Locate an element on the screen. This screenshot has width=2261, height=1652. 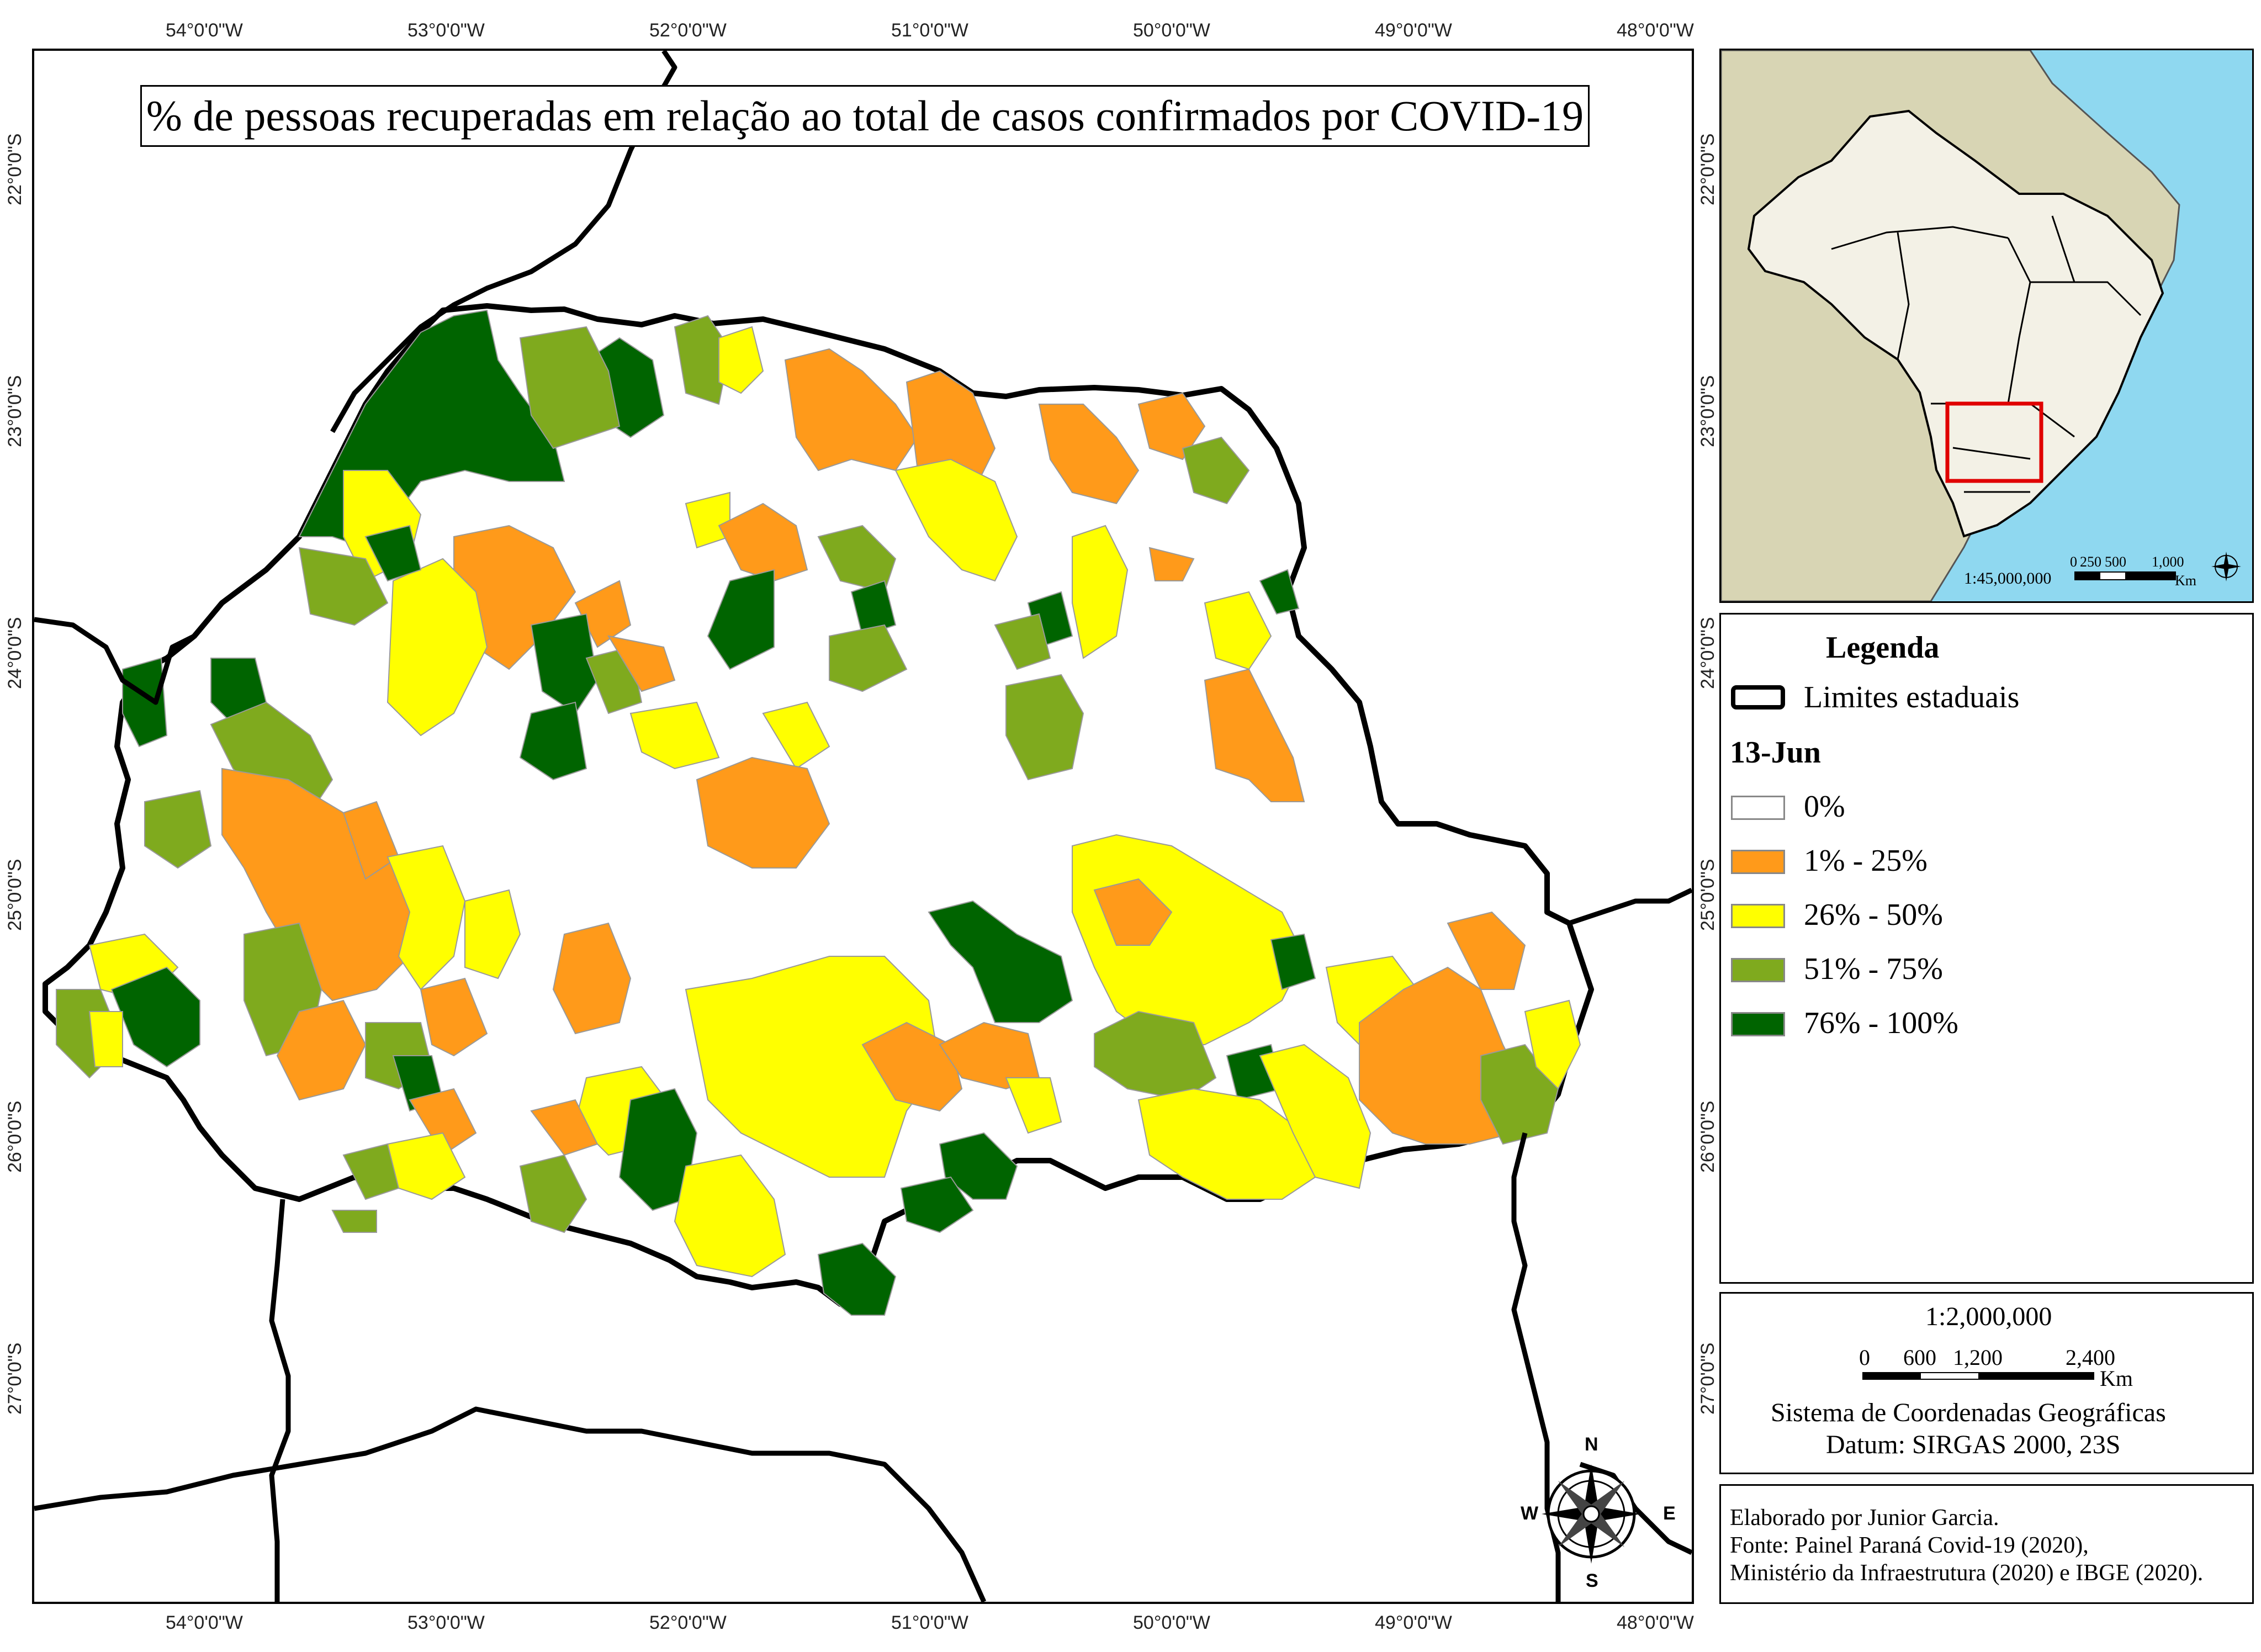
lon-tick: 54°0'0"W is located at coordinates (205, 30).